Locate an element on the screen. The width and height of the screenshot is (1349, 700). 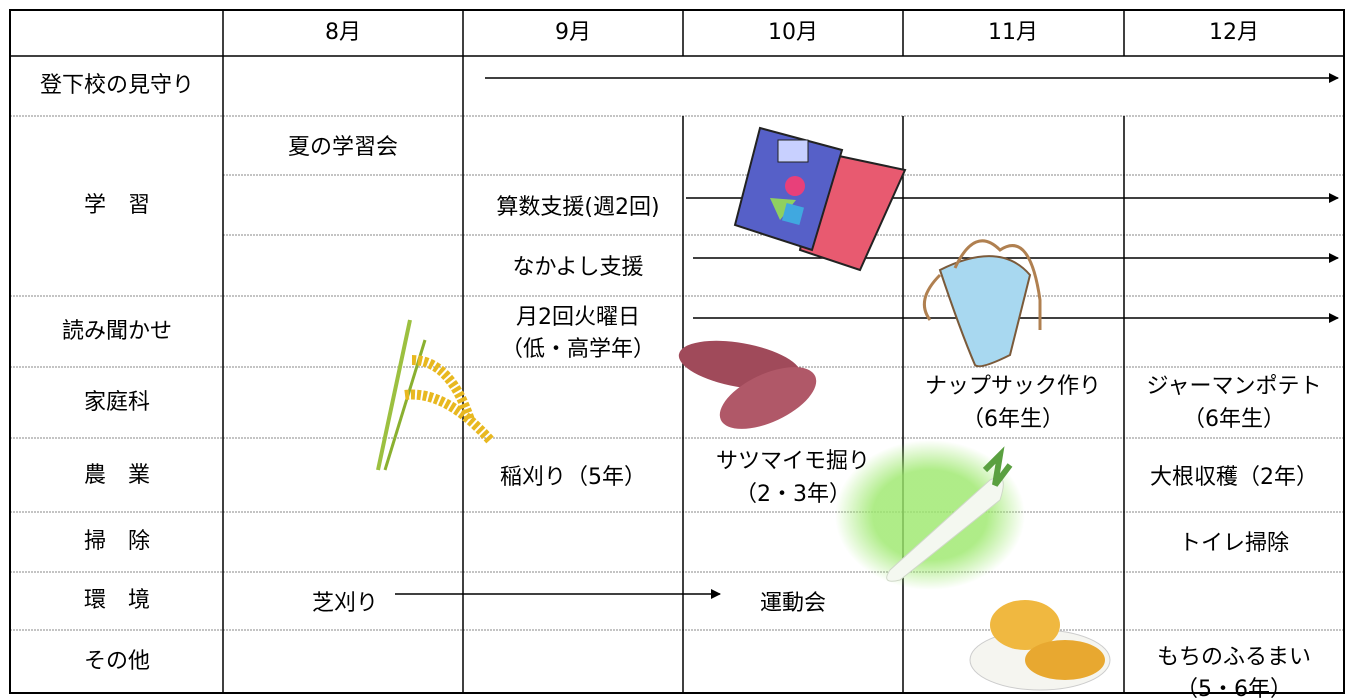
entry-text: もちのふるまい is located at coordinates (1234, 657).